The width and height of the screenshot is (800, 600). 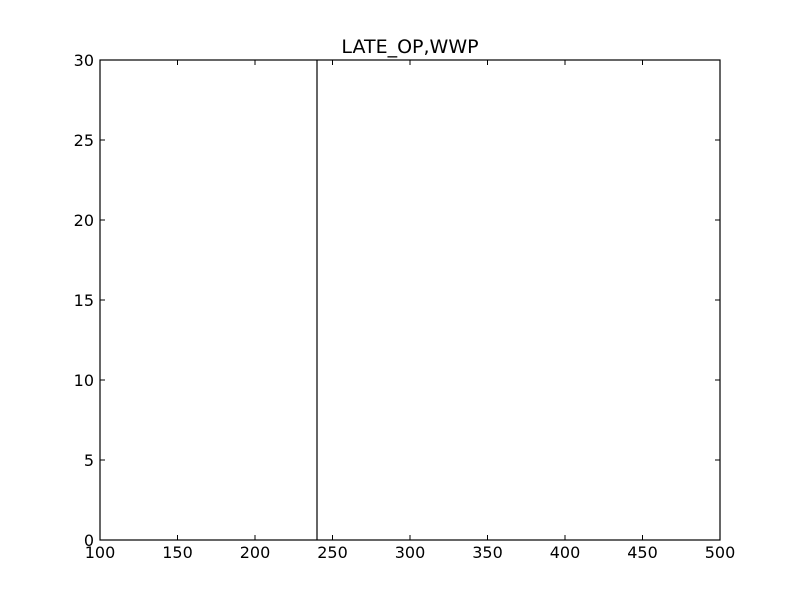 What do you see at coordinates (255, 552) in the screenshot?
I see `x-tick-label: 200` at bounding box center [255, 552].